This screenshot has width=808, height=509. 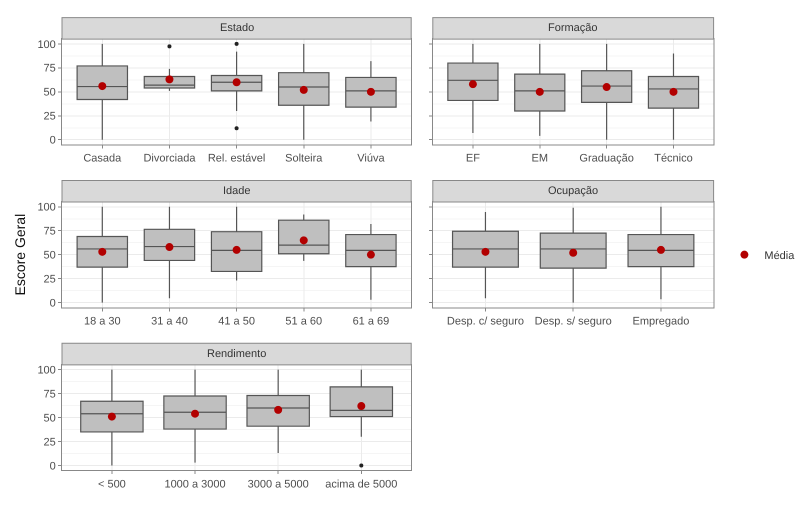 What do you see at coordinates (371, 322) in the screenshot?
I see `x-tick-label: 61 a 69` at bounding box center [371, 322].